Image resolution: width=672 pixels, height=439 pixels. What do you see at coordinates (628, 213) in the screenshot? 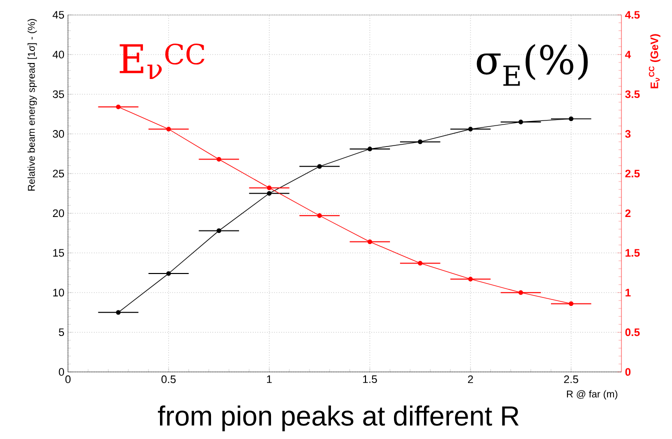
I see `y2-tick-label: 2` at bounding box center [628, 213].